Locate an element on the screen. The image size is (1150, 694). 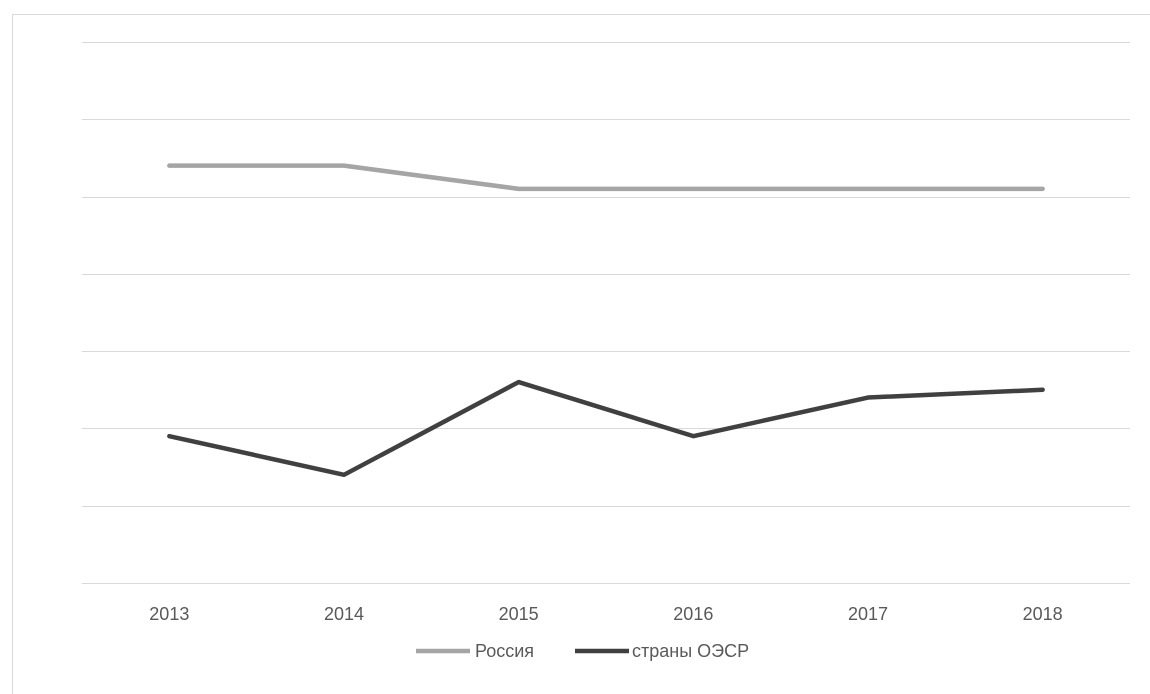
x-tick-label: 2015 is located at coordinates (519, 614).